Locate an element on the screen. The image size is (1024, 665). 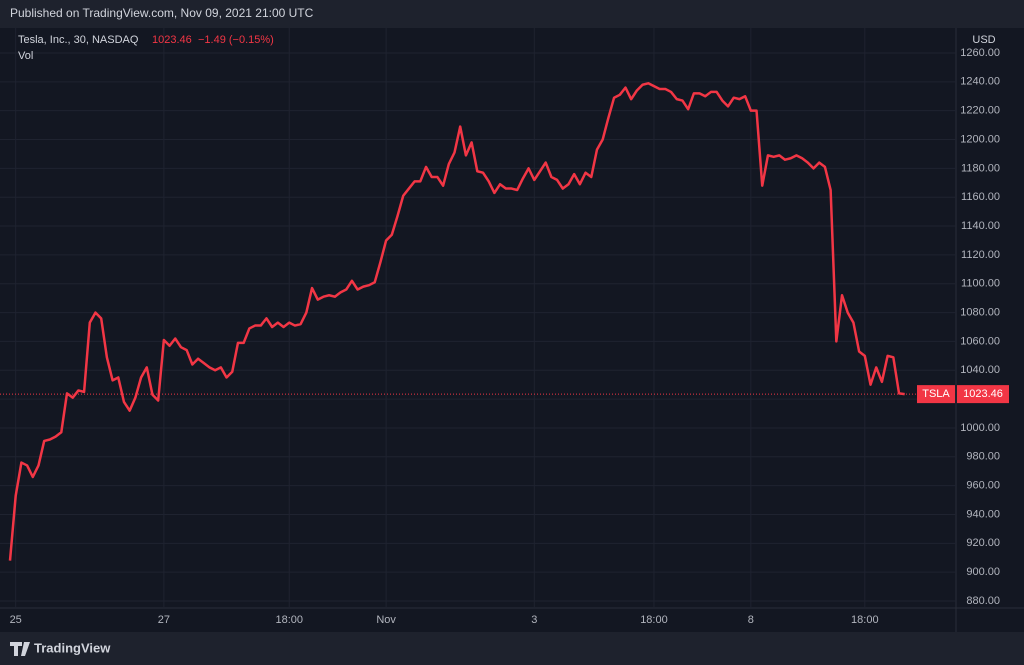
y-tick-label: 1240.00 is located at coordinates (980, 82).